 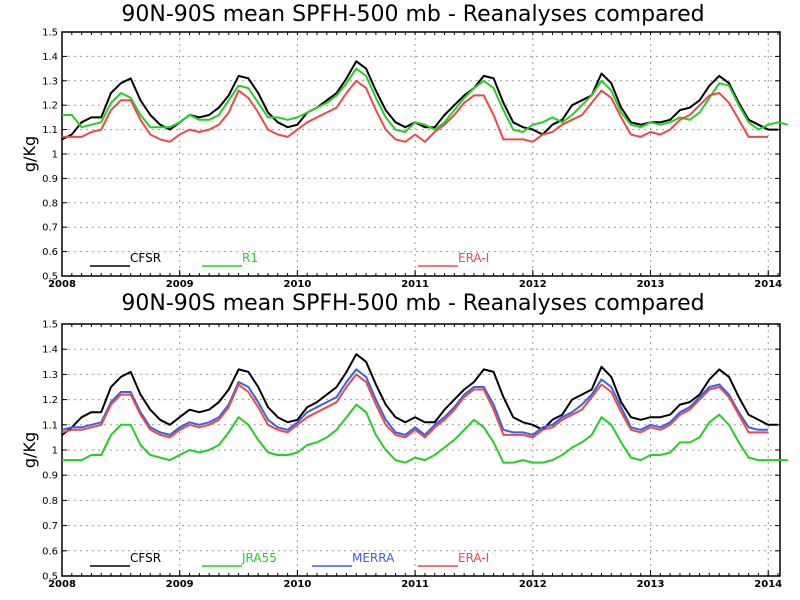 What do you see at coordinates (425, 433) in the screenshot?
I see `series-line-jra55` at bounding box center [425, 433].